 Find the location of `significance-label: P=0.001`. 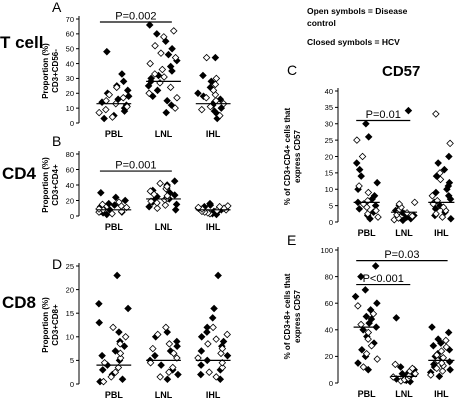

significance-label: P=0.001 is located at coordinates (135, 166).